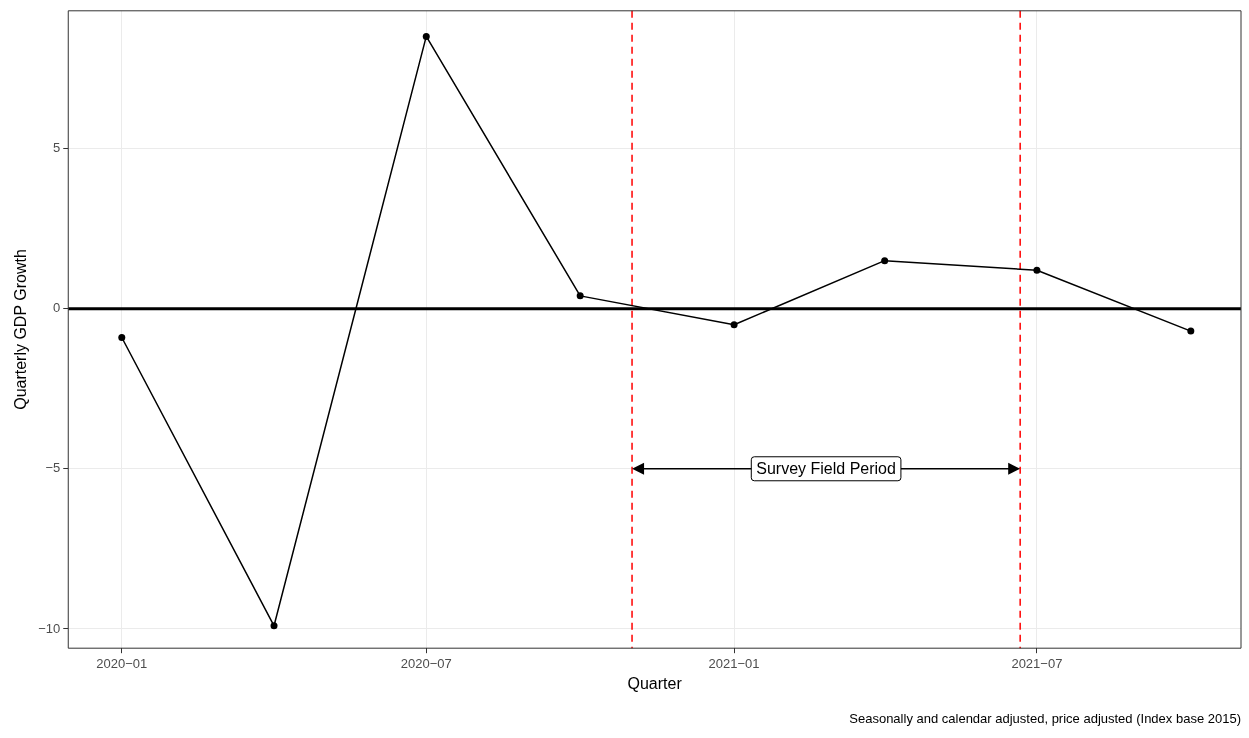 The height and width of the screenshot is (738, 1249). Describe the element at coordinates (734, 663) in the screenshot. I see `x-tick-label: 2021−01` at that location.